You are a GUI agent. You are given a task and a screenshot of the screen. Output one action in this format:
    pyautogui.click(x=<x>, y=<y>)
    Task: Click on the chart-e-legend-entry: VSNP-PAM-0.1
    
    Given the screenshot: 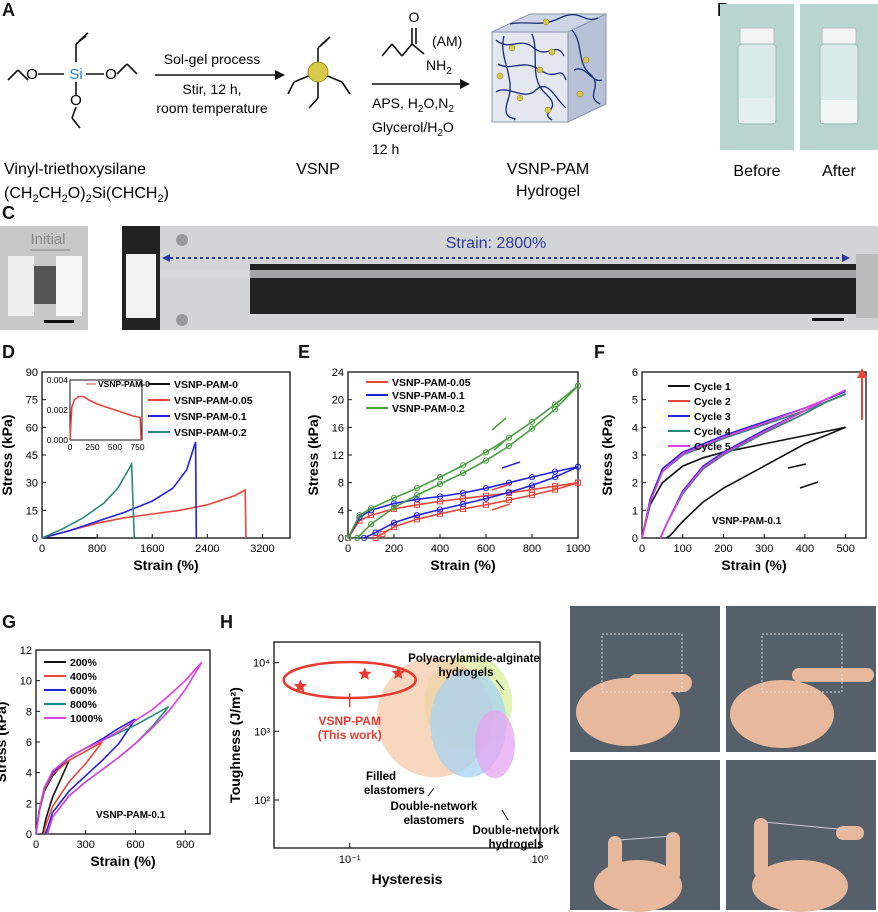 What is the action you would take?
    pyautogui.click(x=428, y=396)
    